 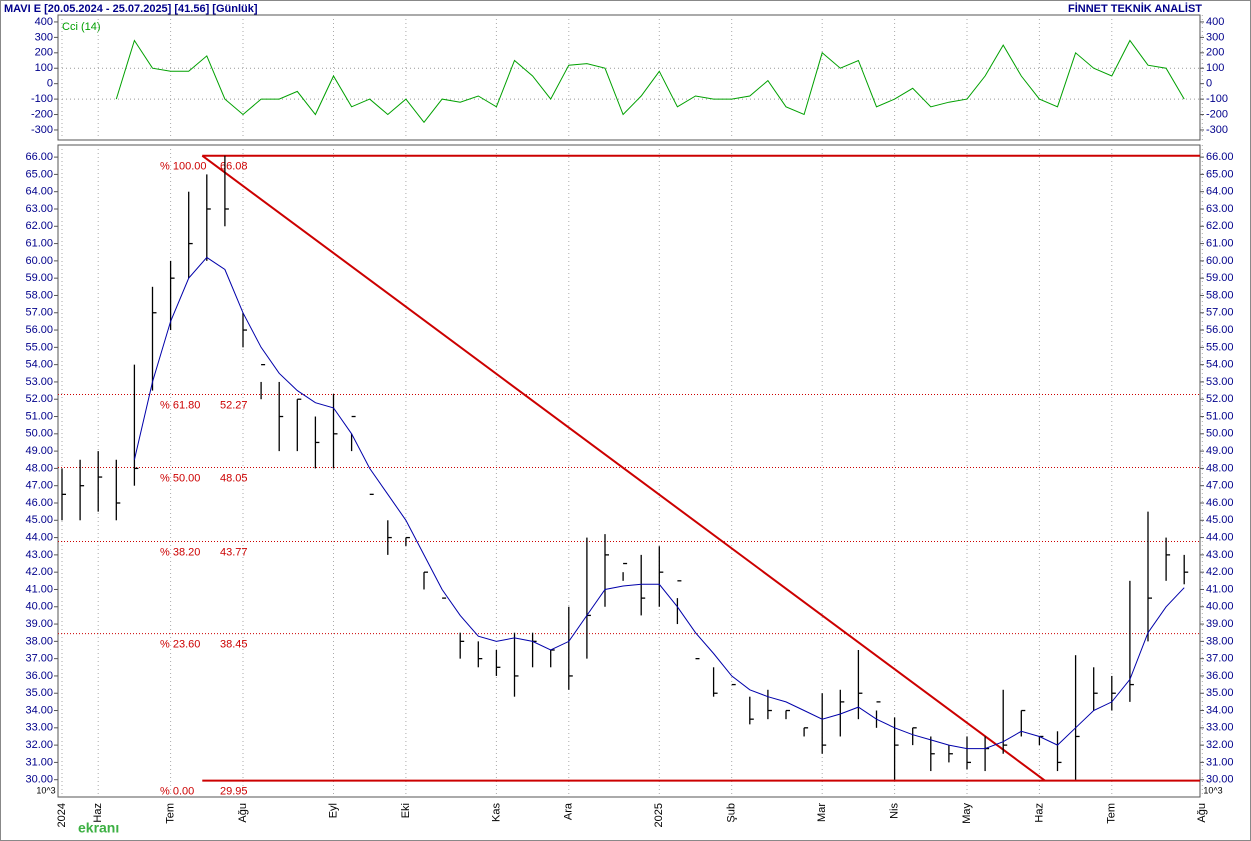 I want to click on x-tick-label: Nis, so click(x=895, y=811).